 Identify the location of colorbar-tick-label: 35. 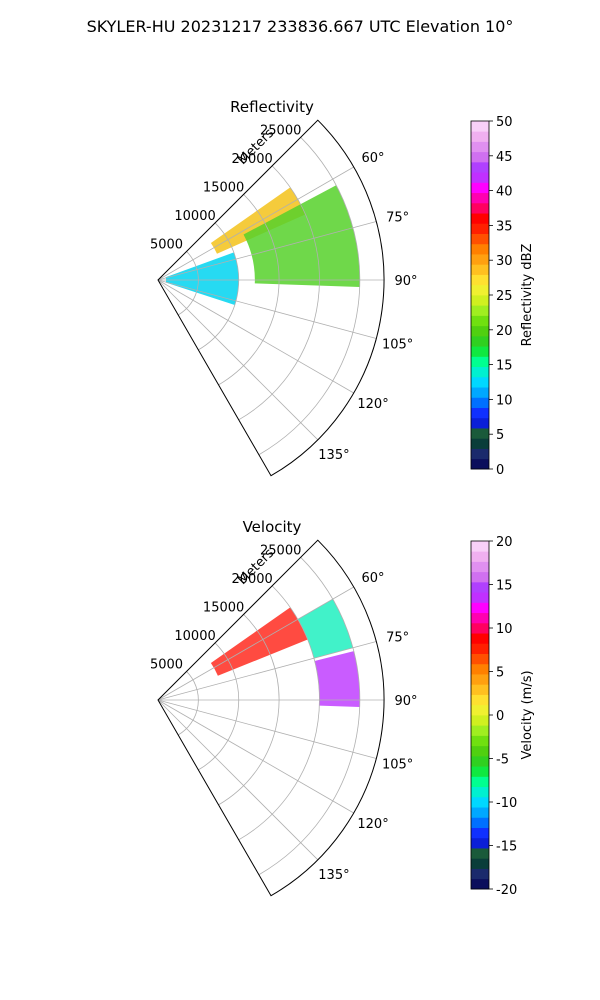
(504, 226).